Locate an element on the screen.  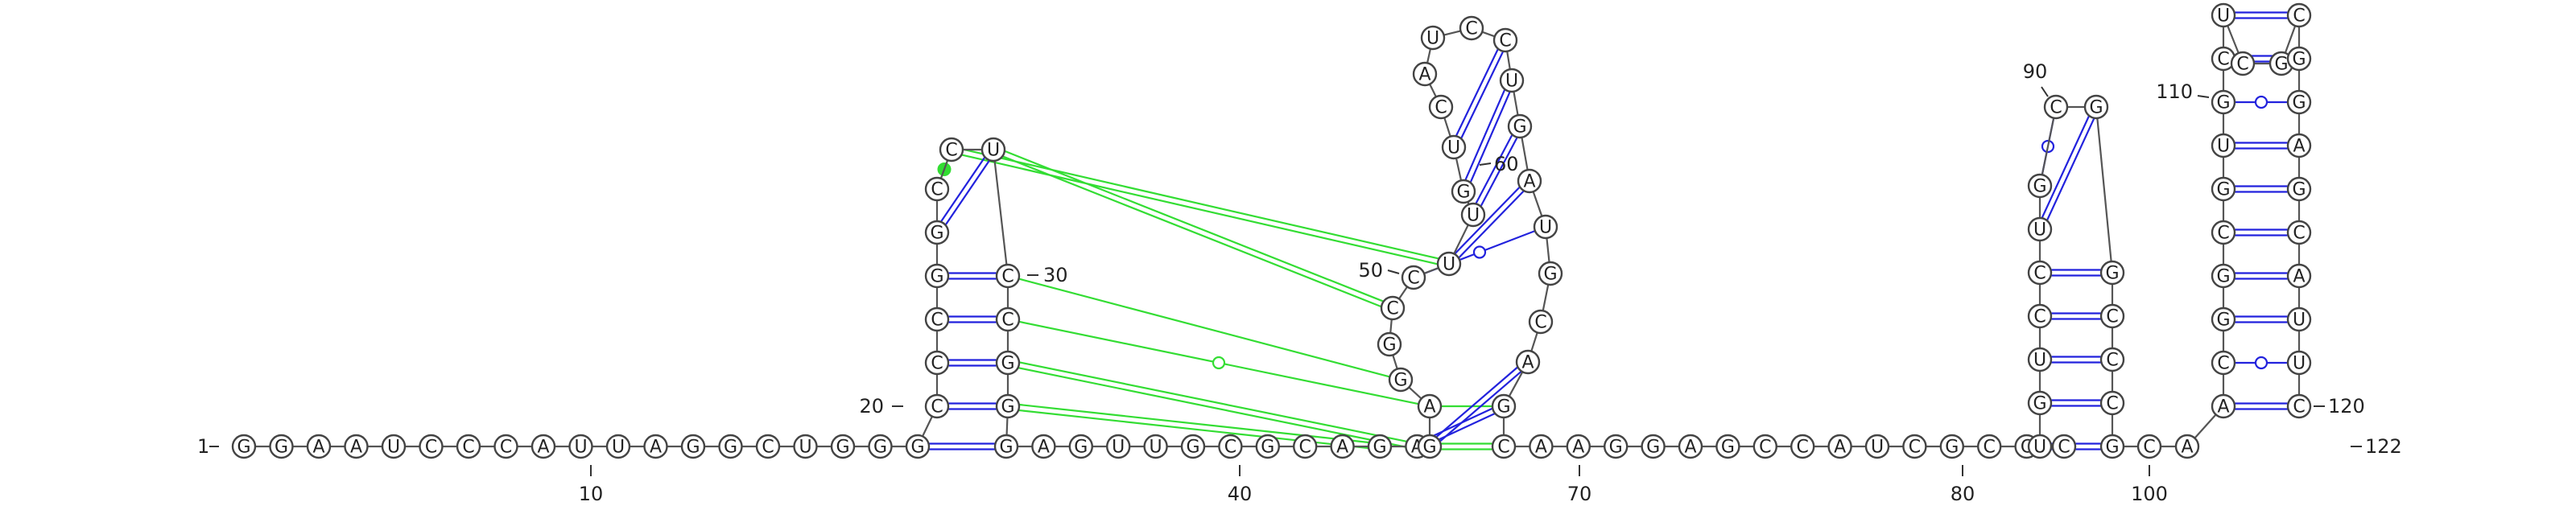
nucleotide-36: U is located at coordinates (1155, 446).